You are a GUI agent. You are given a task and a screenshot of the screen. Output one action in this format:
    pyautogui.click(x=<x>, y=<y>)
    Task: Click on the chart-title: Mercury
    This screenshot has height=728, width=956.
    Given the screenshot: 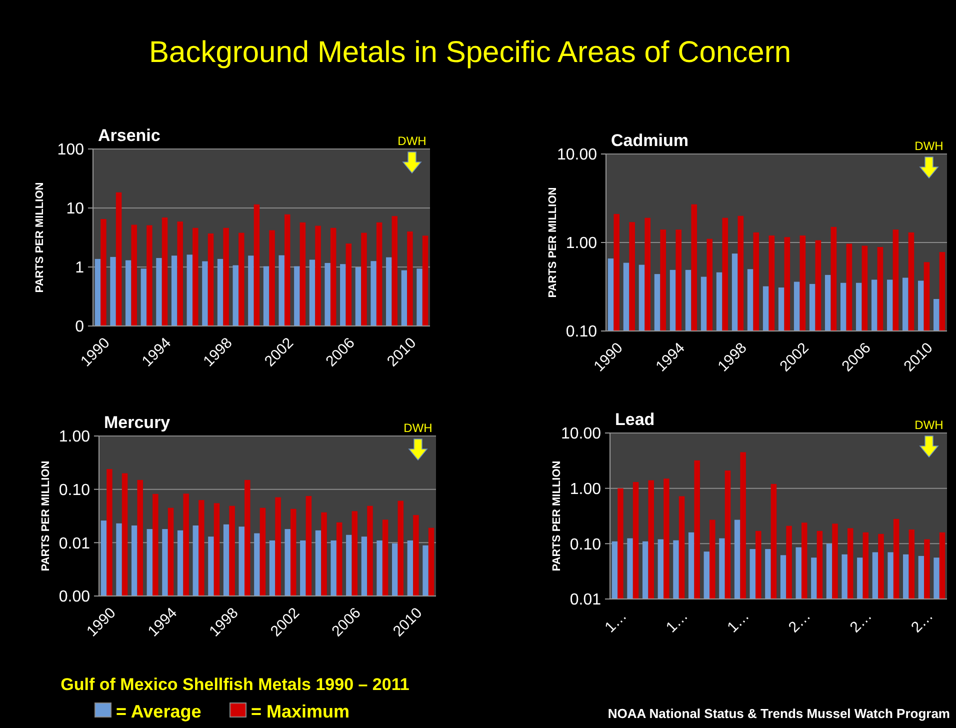 What is the action you would take?
    pyautogui.click(x=137, y=422)
    